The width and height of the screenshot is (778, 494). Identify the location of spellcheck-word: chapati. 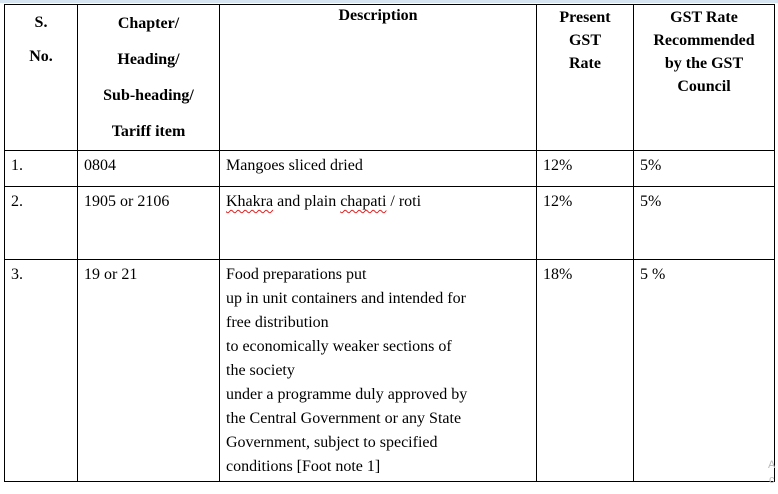
(363, 201).